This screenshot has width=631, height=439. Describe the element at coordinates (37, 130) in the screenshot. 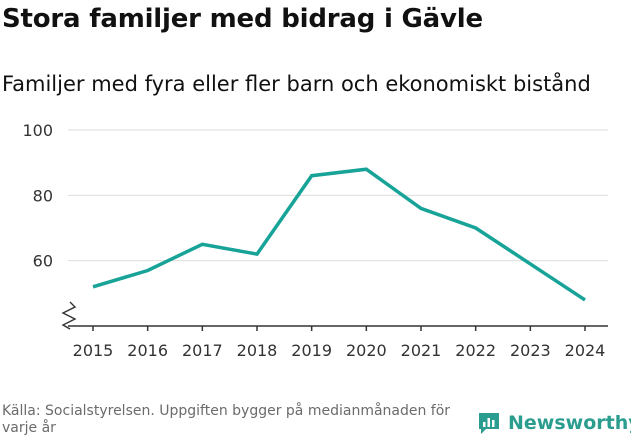

I see `y-tick-label-100: 100` at that location.